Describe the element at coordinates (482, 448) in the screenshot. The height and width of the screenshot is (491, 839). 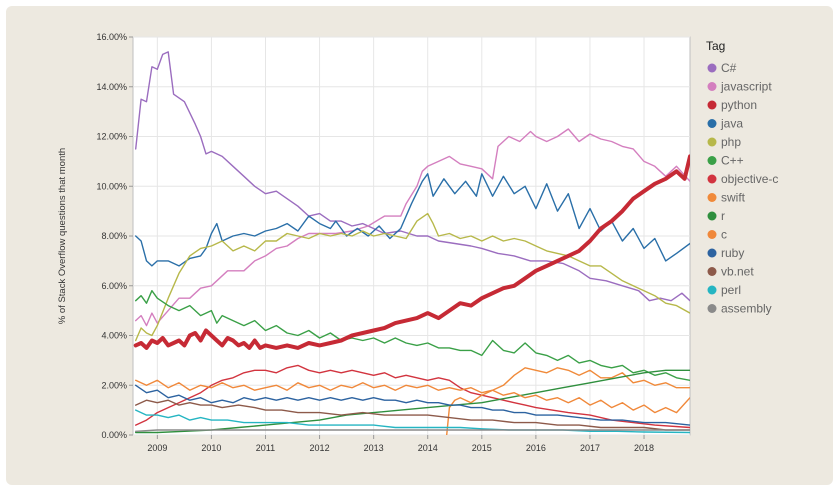
I see `x-tick-label: 2015` at that location.